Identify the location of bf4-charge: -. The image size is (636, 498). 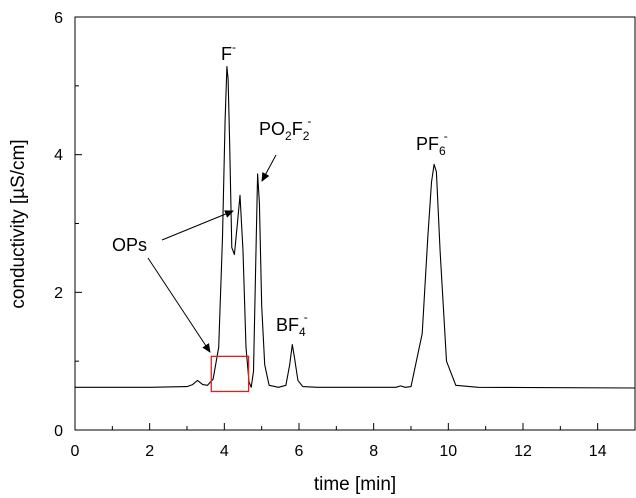
(306, 317).